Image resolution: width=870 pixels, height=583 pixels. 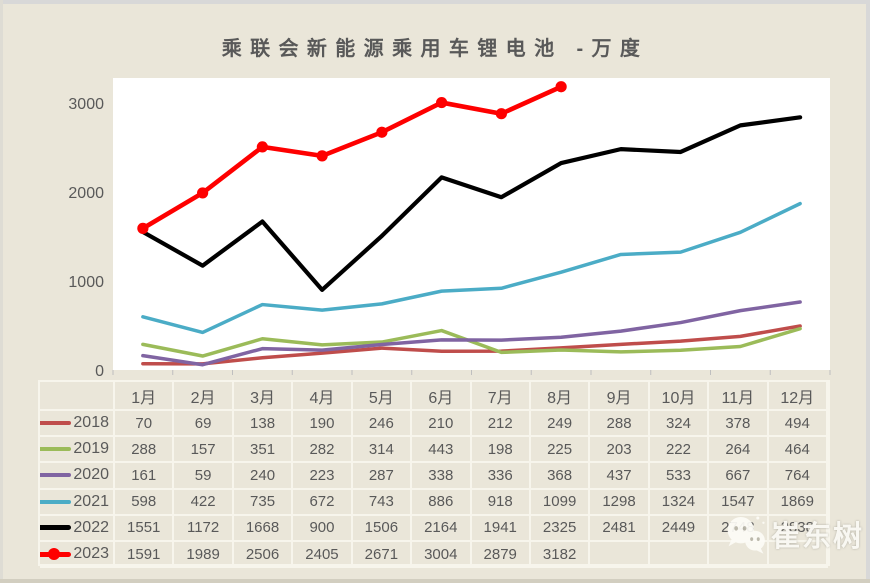 What do you see at coordinates (560, 502) in the screenshot?
I see `value-cell-2021: 1099` at bounding box center [560, 502].